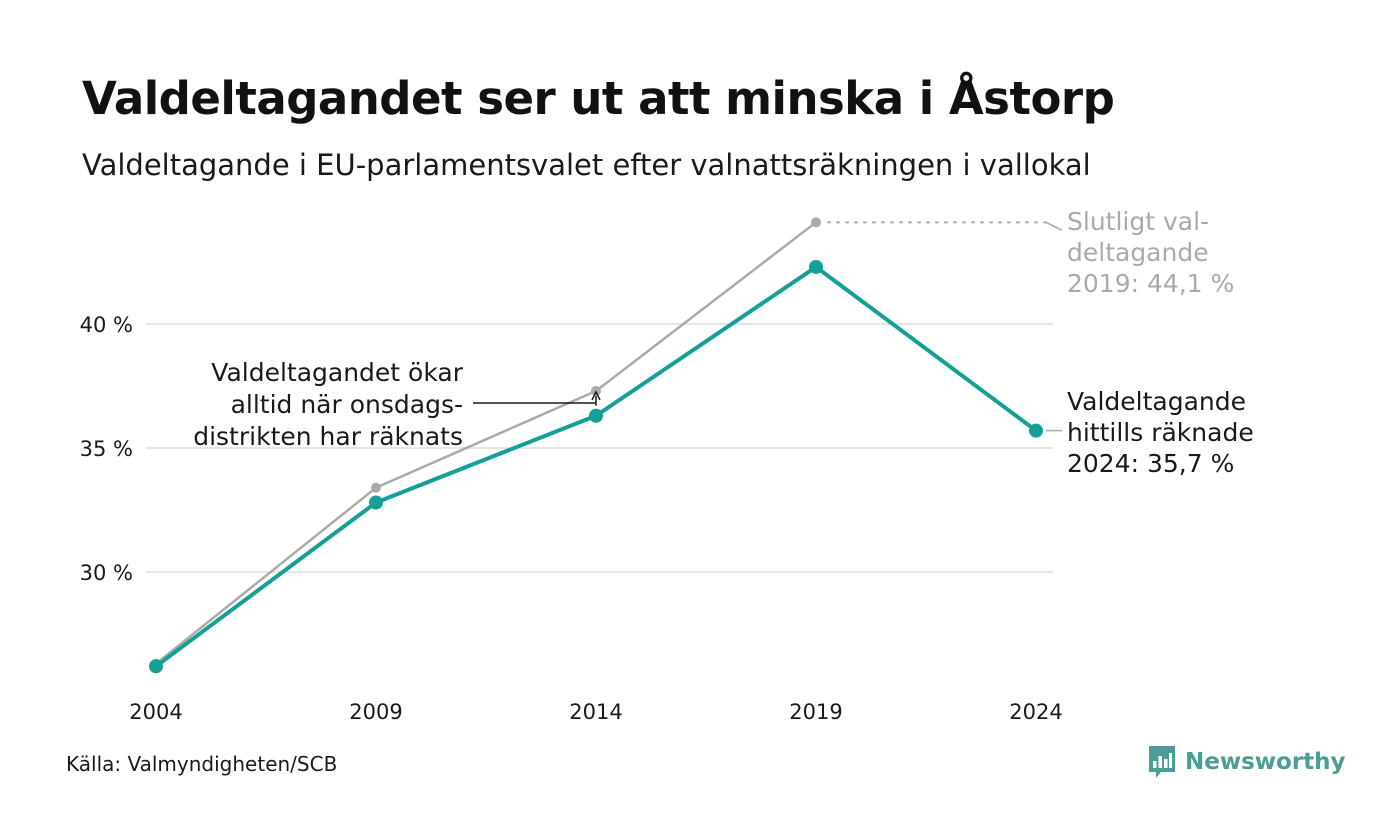 The width and height of the screenshot is (1400, 840). Describe the element at coordinates (596, 415) in the screenshot. I see `point-preliminary-2014` at that location.